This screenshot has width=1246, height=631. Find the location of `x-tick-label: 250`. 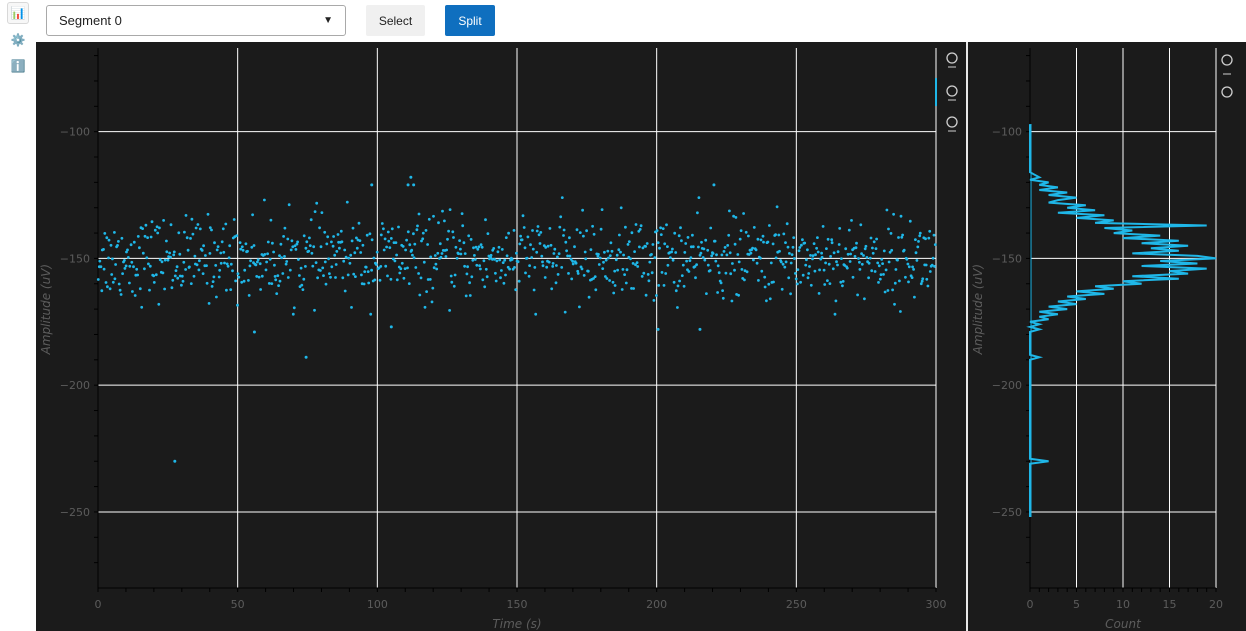

x-tick-label: 250 is located at coordinates (796, 604).